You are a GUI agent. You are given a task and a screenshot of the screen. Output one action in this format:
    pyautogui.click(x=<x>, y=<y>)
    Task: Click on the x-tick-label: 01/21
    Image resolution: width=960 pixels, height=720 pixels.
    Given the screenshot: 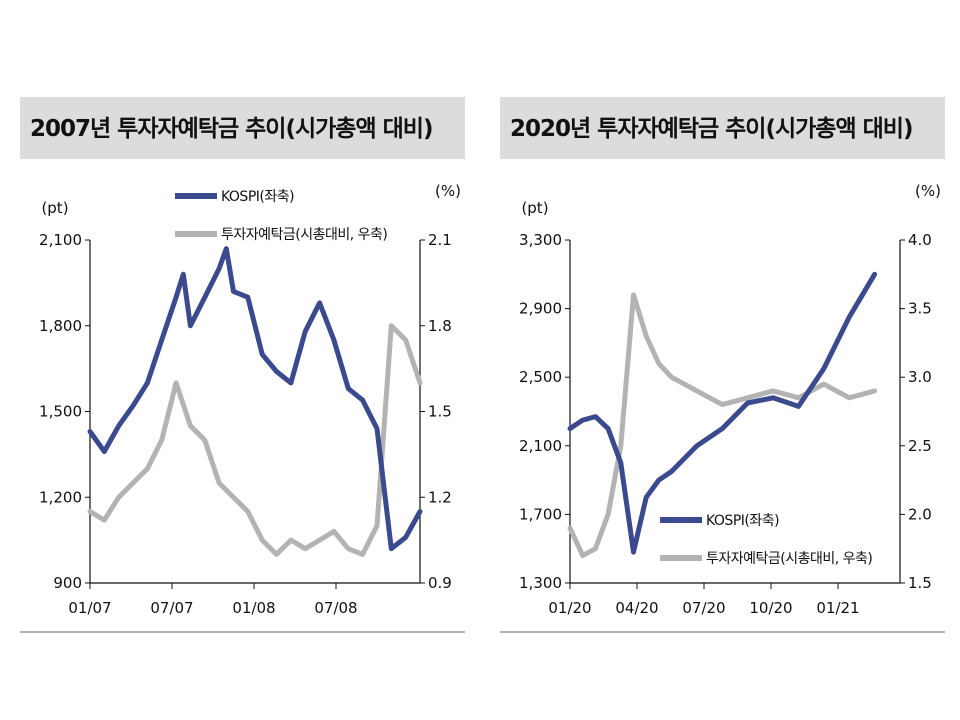 What is the action you would take?
    pyautogui.click(x=837, y=608)
    